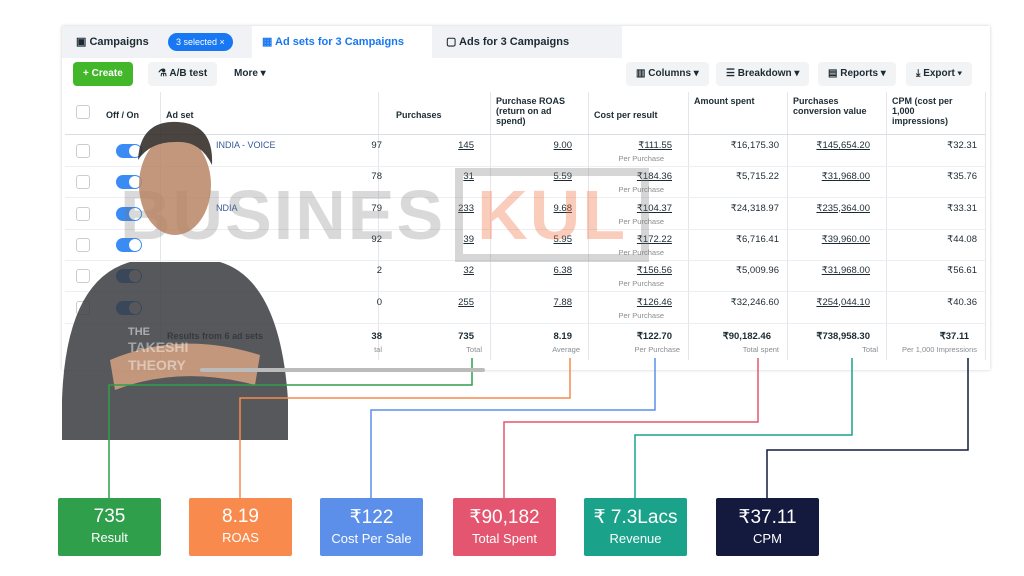 This screenshot has height=576, width=1024. What do you see at coordinates (240, 537) in the screenshot?
I see `callout-label: ROAS` at bounding box center [240, 537].